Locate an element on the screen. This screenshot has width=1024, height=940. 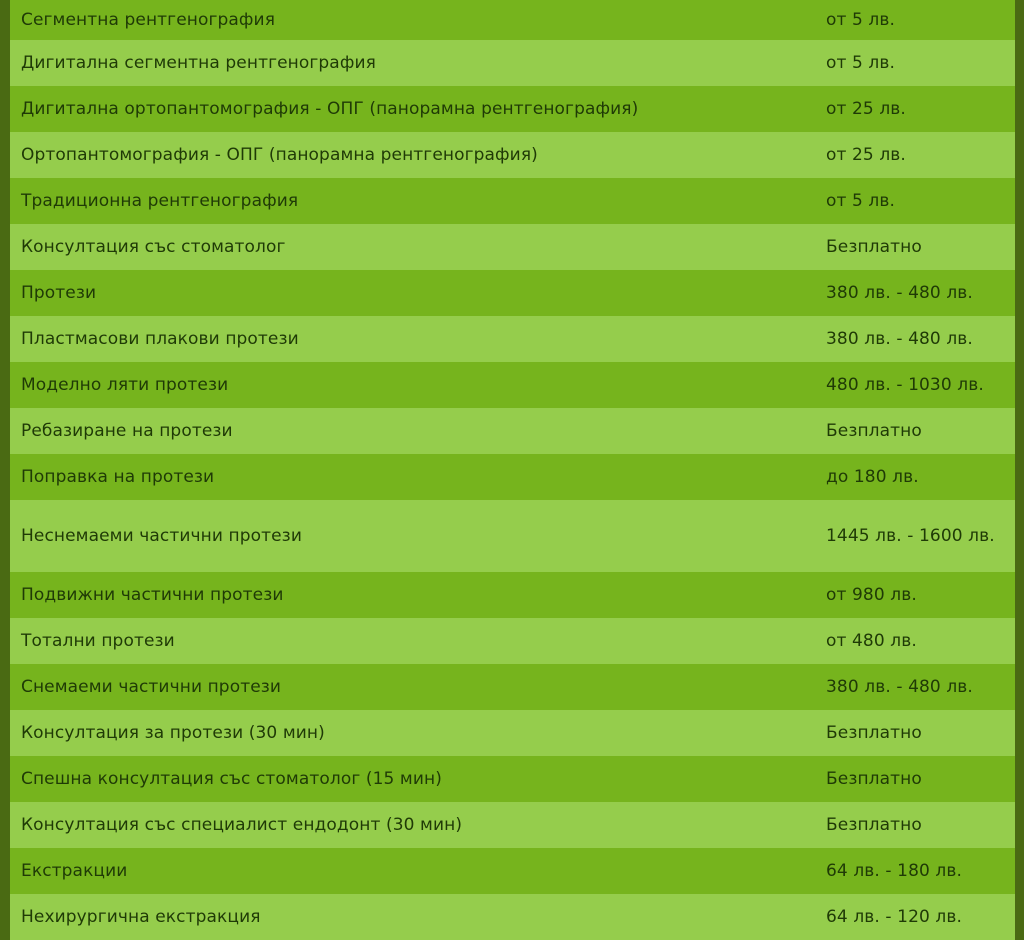
service-name: Поправка на протези is located at coordinates (118, 477).